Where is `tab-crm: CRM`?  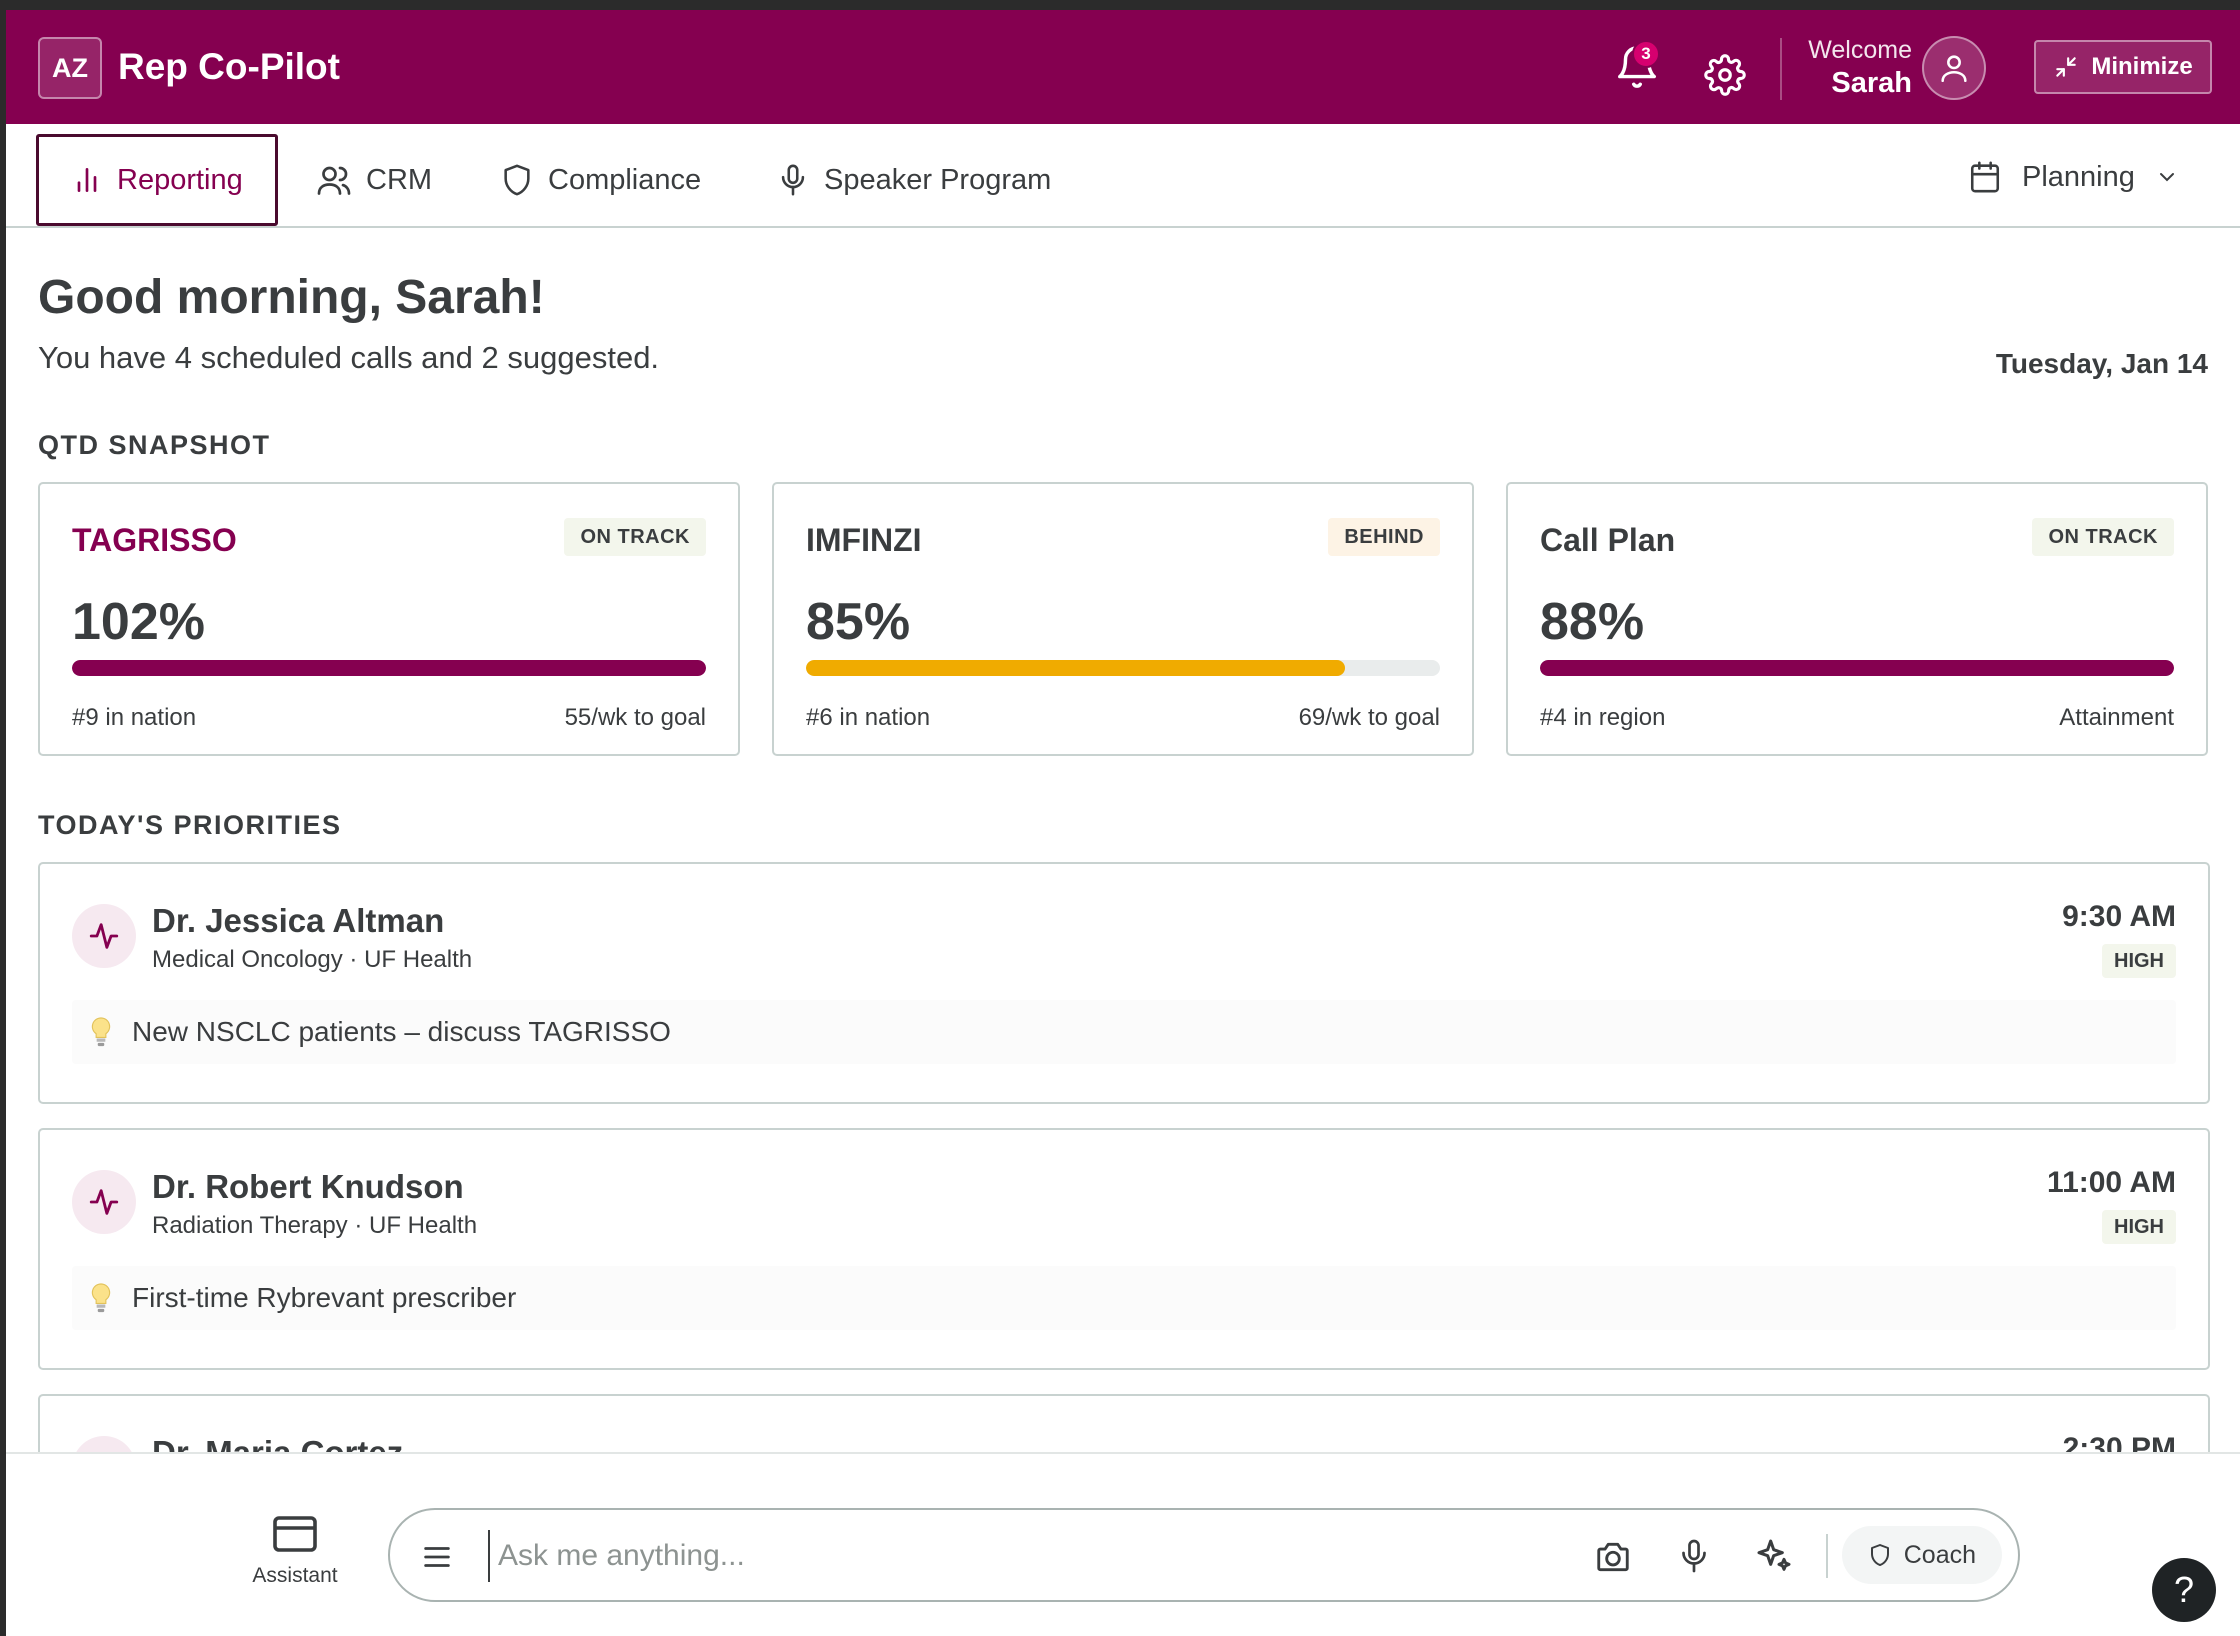
tab-crm: CRM is located at coordinates (374, 180).